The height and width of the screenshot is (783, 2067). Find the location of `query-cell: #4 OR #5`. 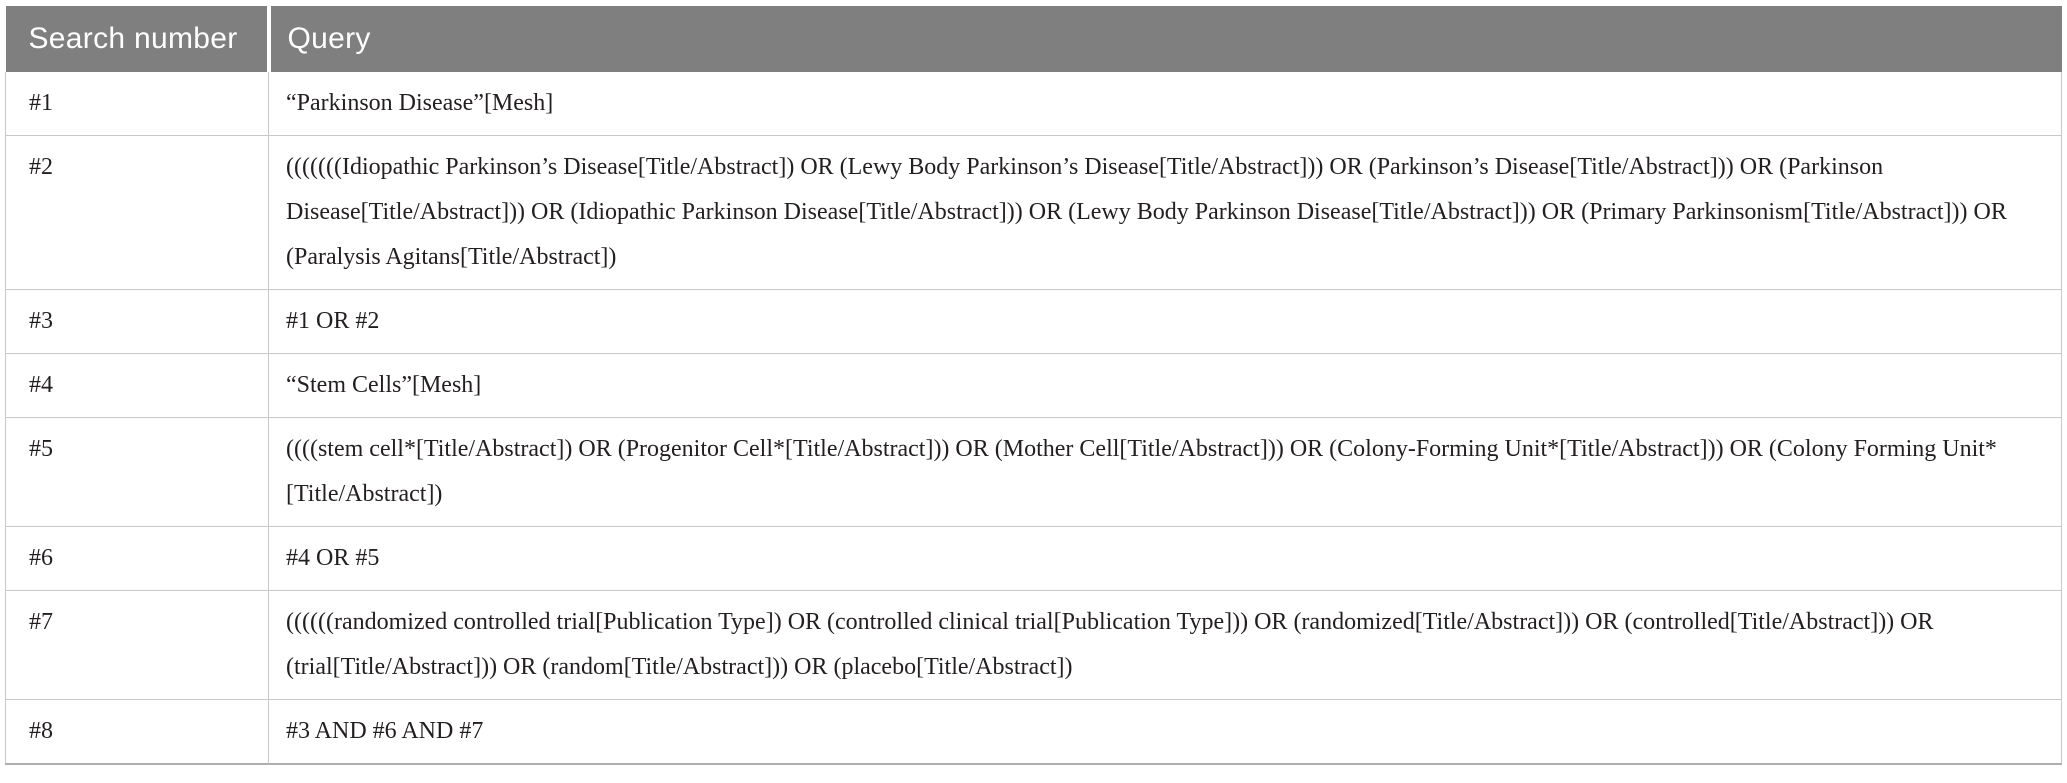

query-cell: #4 OR #5 is located at coordinates (1165, 558).